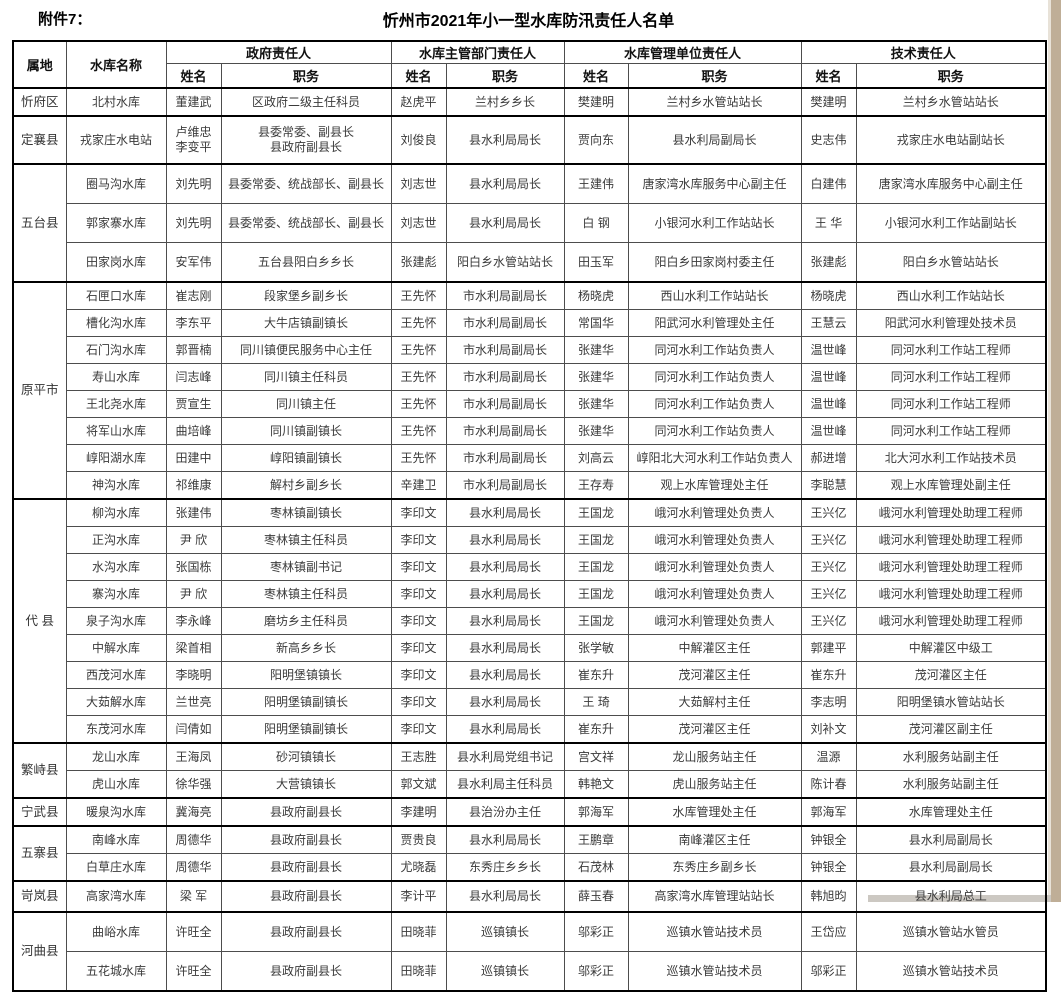 This screenshot has height=992, width=1061. I want to click on header-tech-name: 姓名, so click(828, 76).